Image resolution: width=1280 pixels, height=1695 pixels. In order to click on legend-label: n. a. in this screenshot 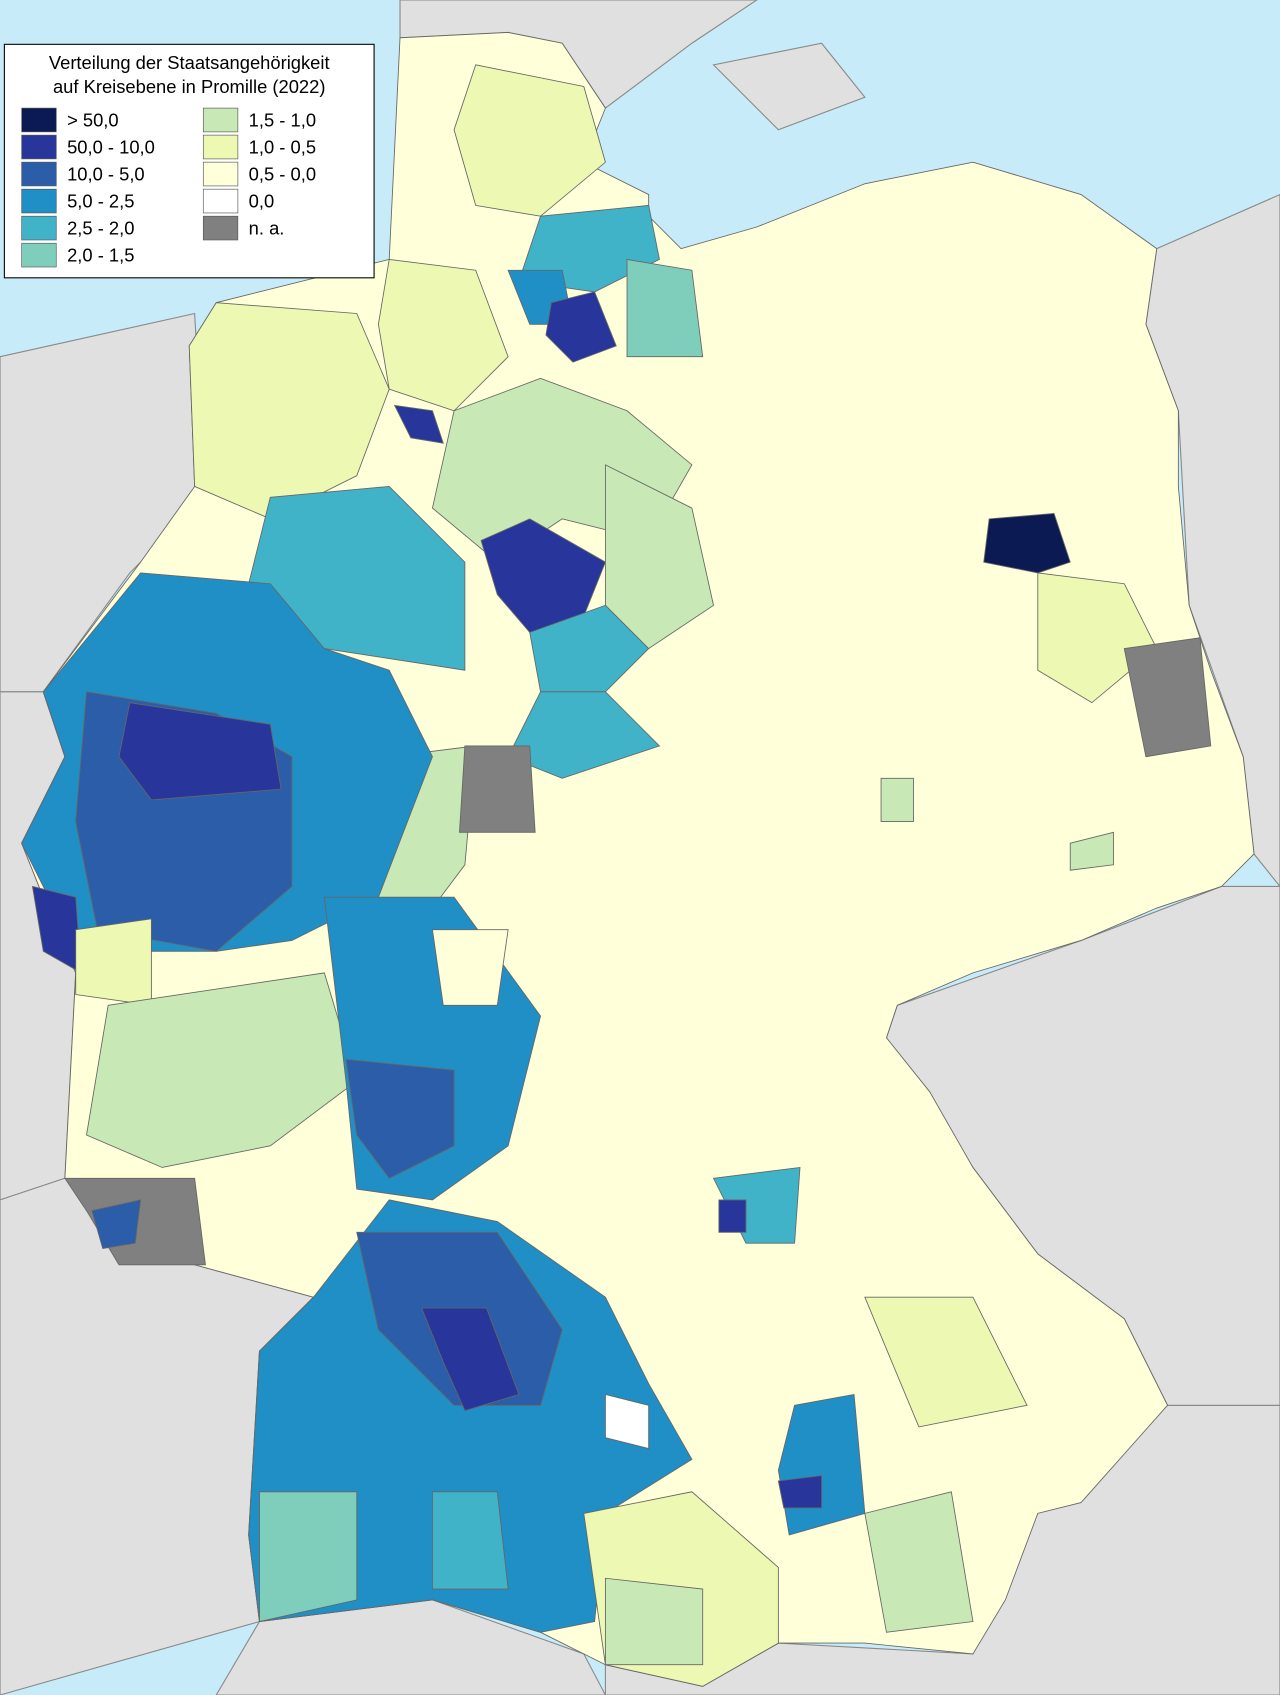, I will do `click(267, 228)`.